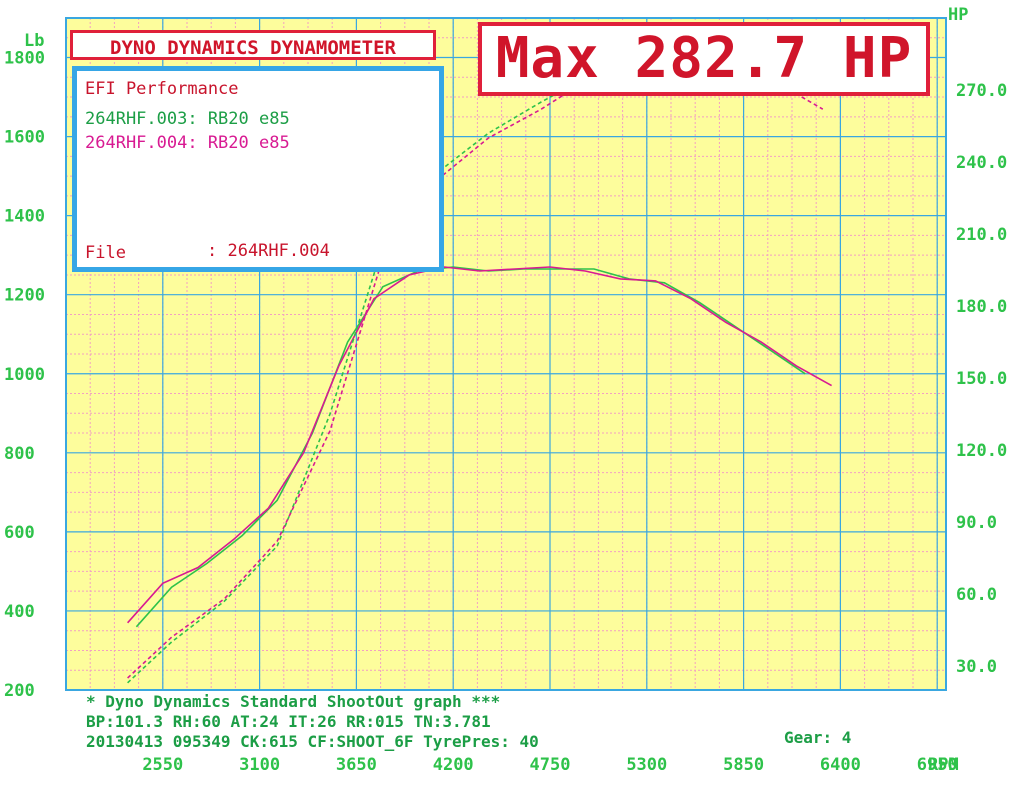 This screenshot has height=793, width=1024. What do you see at coordinates (162, 89) in the screenshot?
I see `legend-title: EFI Performance` at bounding box center [162, 89].